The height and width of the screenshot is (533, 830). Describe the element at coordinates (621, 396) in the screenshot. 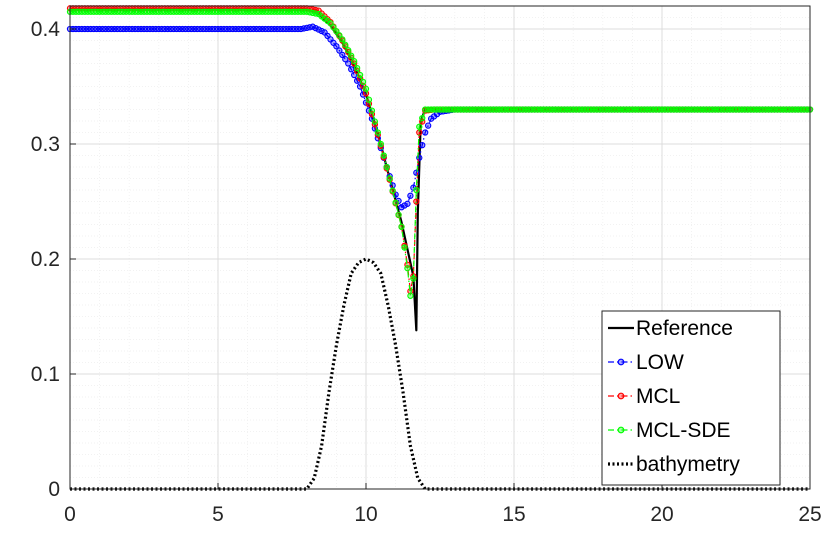

I see `legend-marker-mcl` at that location.